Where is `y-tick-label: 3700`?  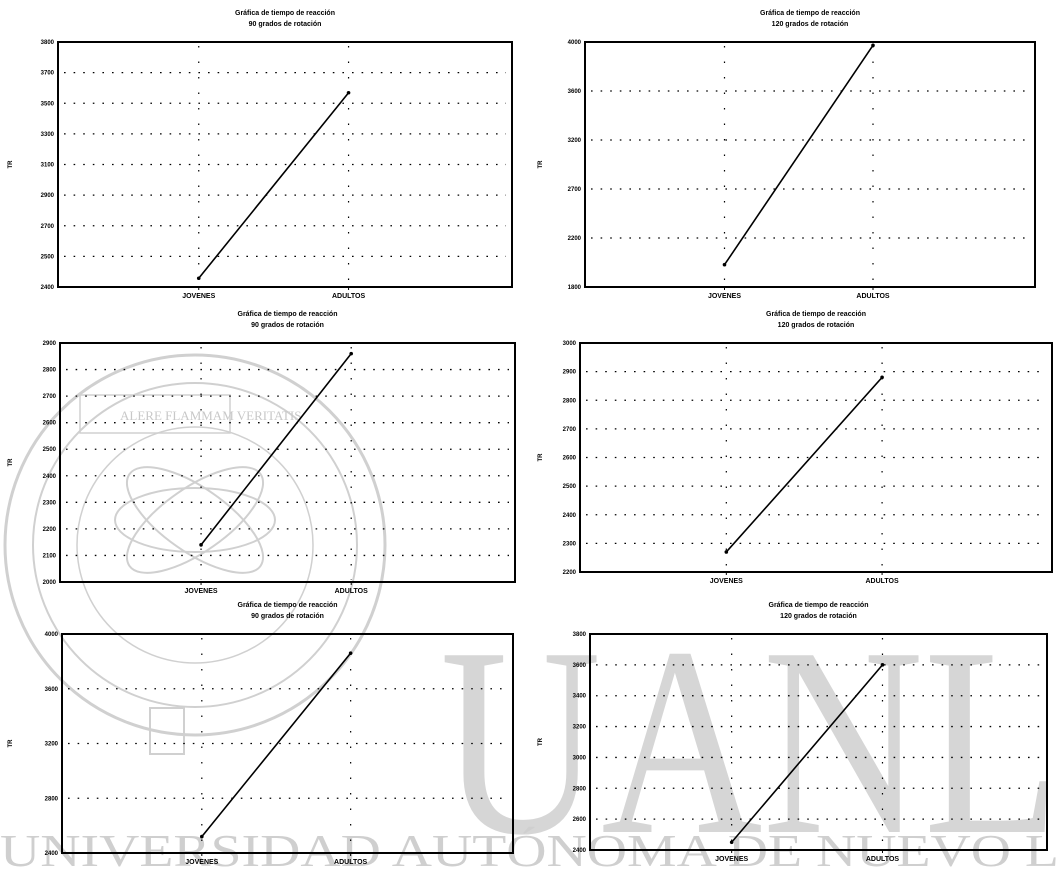
y-tick-label: 3700 is located at coordinates (48, 74).